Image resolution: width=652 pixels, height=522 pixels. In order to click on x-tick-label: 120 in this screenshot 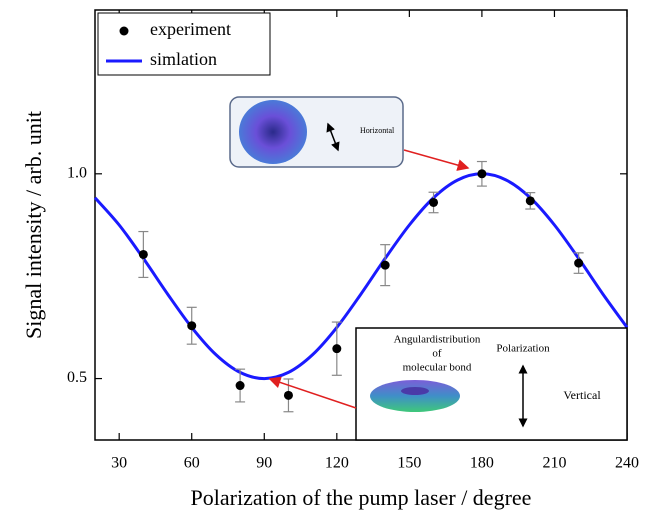, I will do `click(337, 463)`.